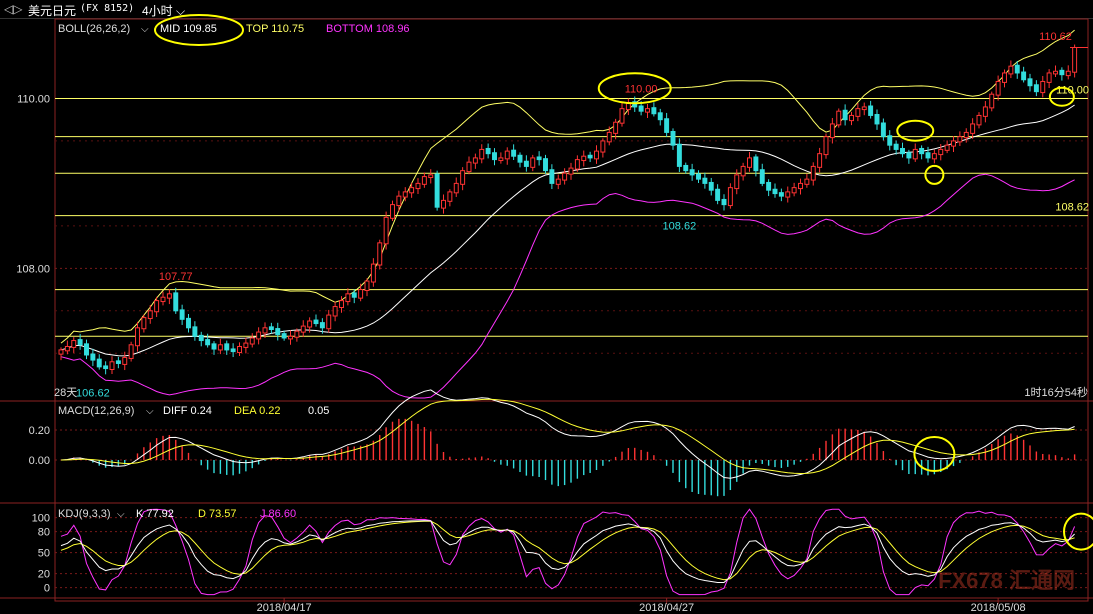  Describe the element at coordinates (188, 29) in the screenshot. I see `boll-mid-value: MID 109.85` at that location.